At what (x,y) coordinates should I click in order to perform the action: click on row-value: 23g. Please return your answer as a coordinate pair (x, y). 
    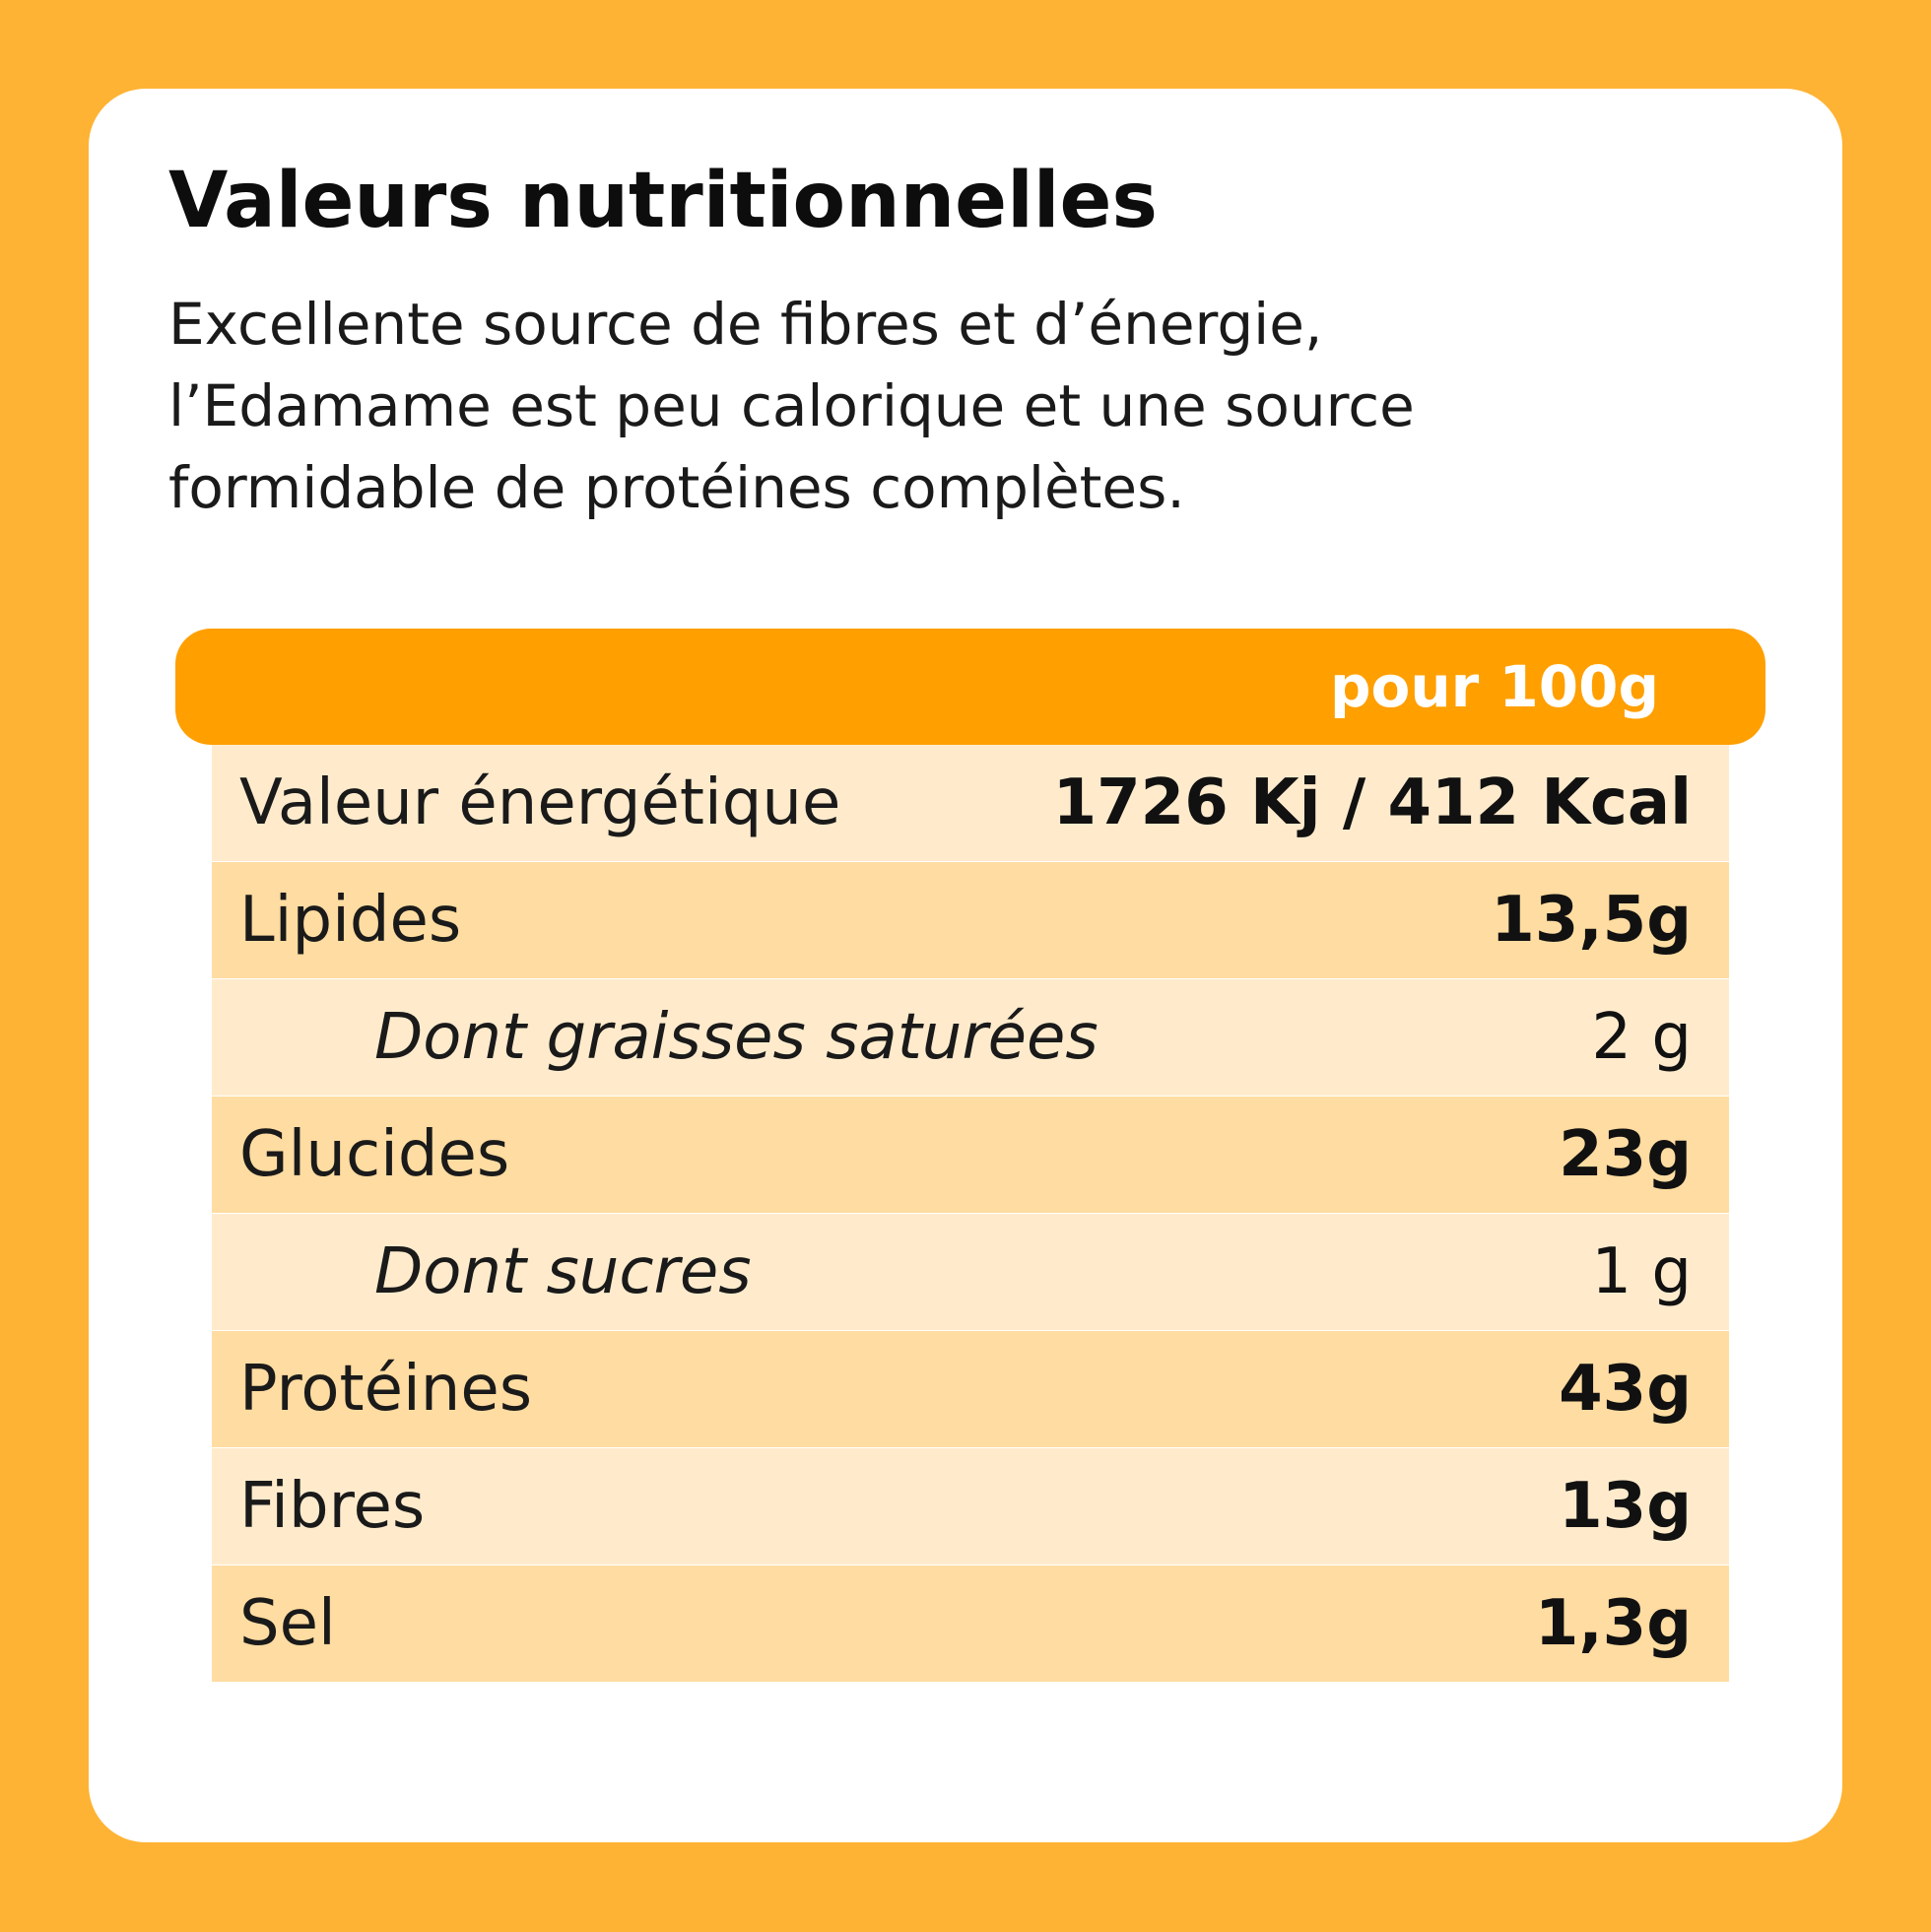
    Looking at the image, I should click on (1625, 1154).